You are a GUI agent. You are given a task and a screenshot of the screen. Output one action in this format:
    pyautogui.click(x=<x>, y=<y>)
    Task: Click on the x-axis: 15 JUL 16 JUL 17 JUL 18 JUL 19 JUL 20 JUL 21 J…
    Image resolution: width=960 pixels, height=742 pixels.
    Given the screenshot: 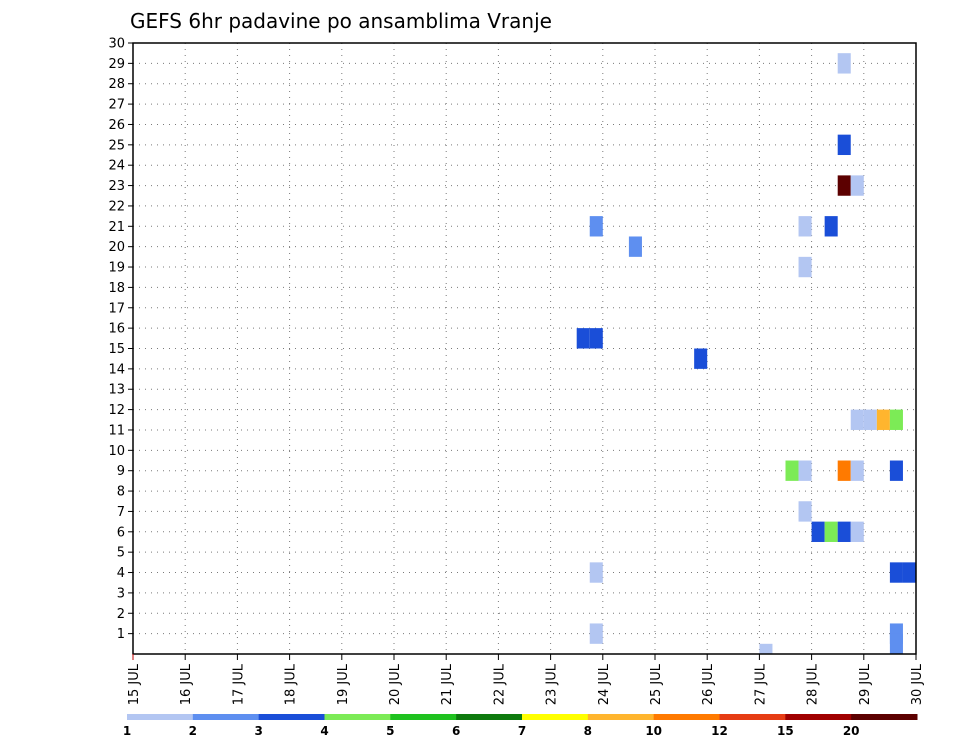 What is the action you would take?
    pyautogui.click(x=526, y=679)
    